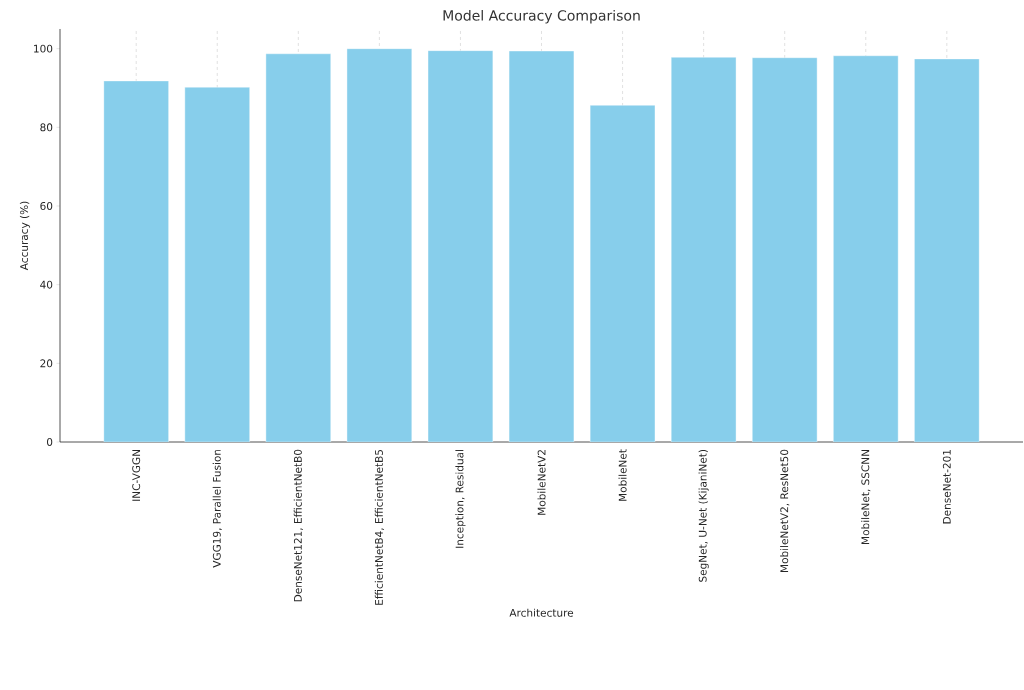 The height and width of the screenshot is (690, 1024). Describe the element at coordinates (622, 475) in the screenshot. I see `x-tick-label: MobileNet` at that location.